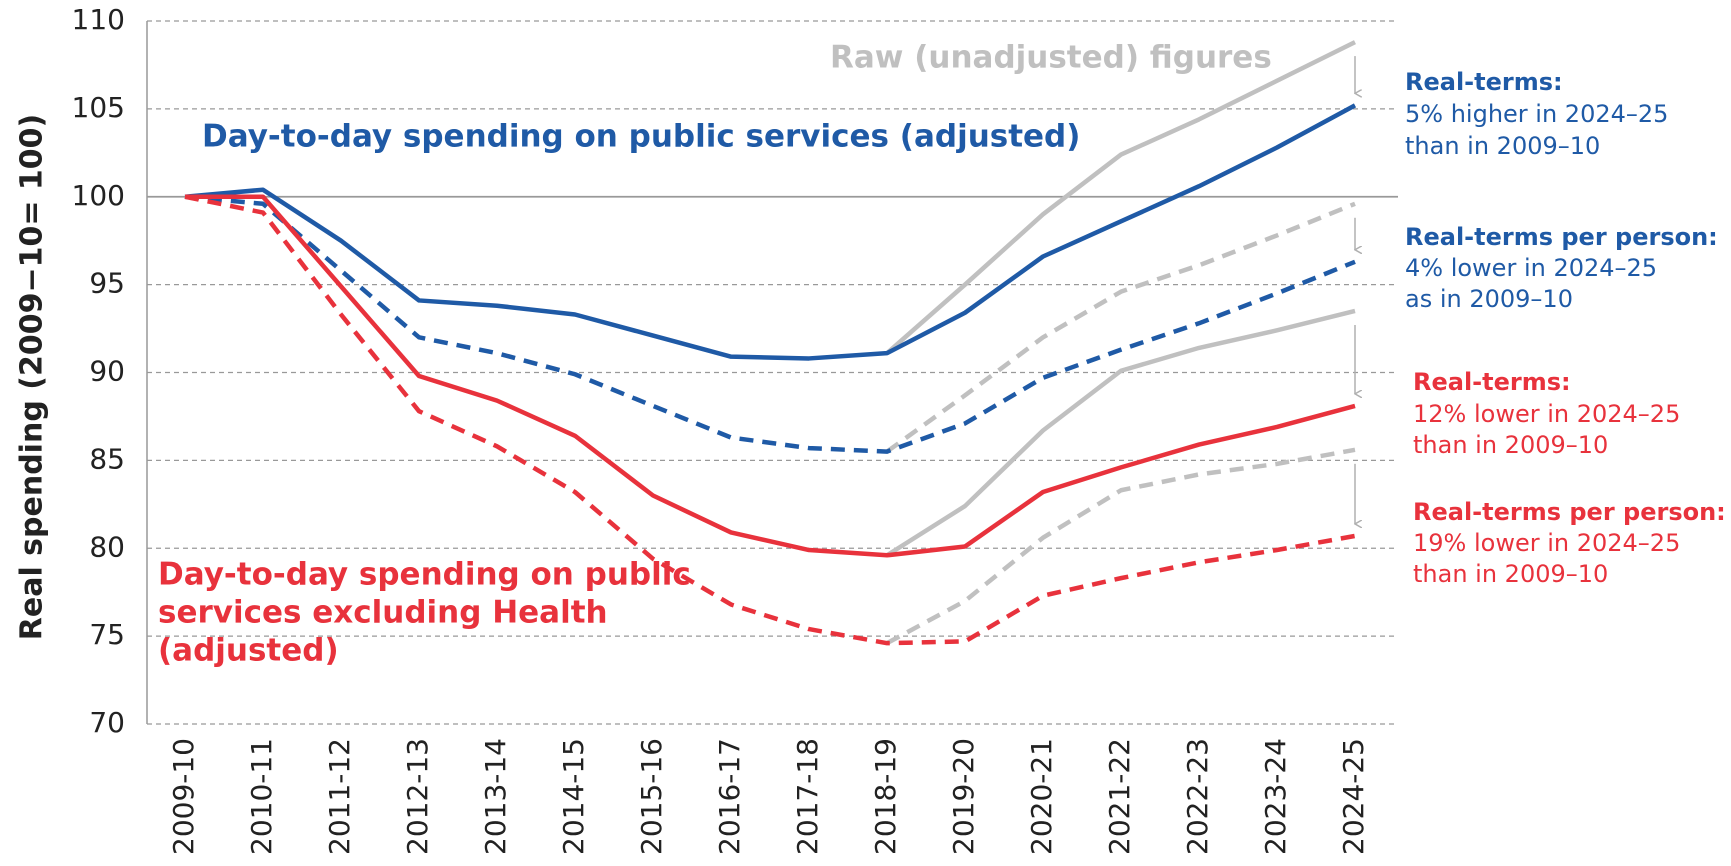 The height and width of the screenshot is (866, 1731). Describe the element at coordinates (107, 546) in the screenshot. I see `y-tick-label: 80` at that location.